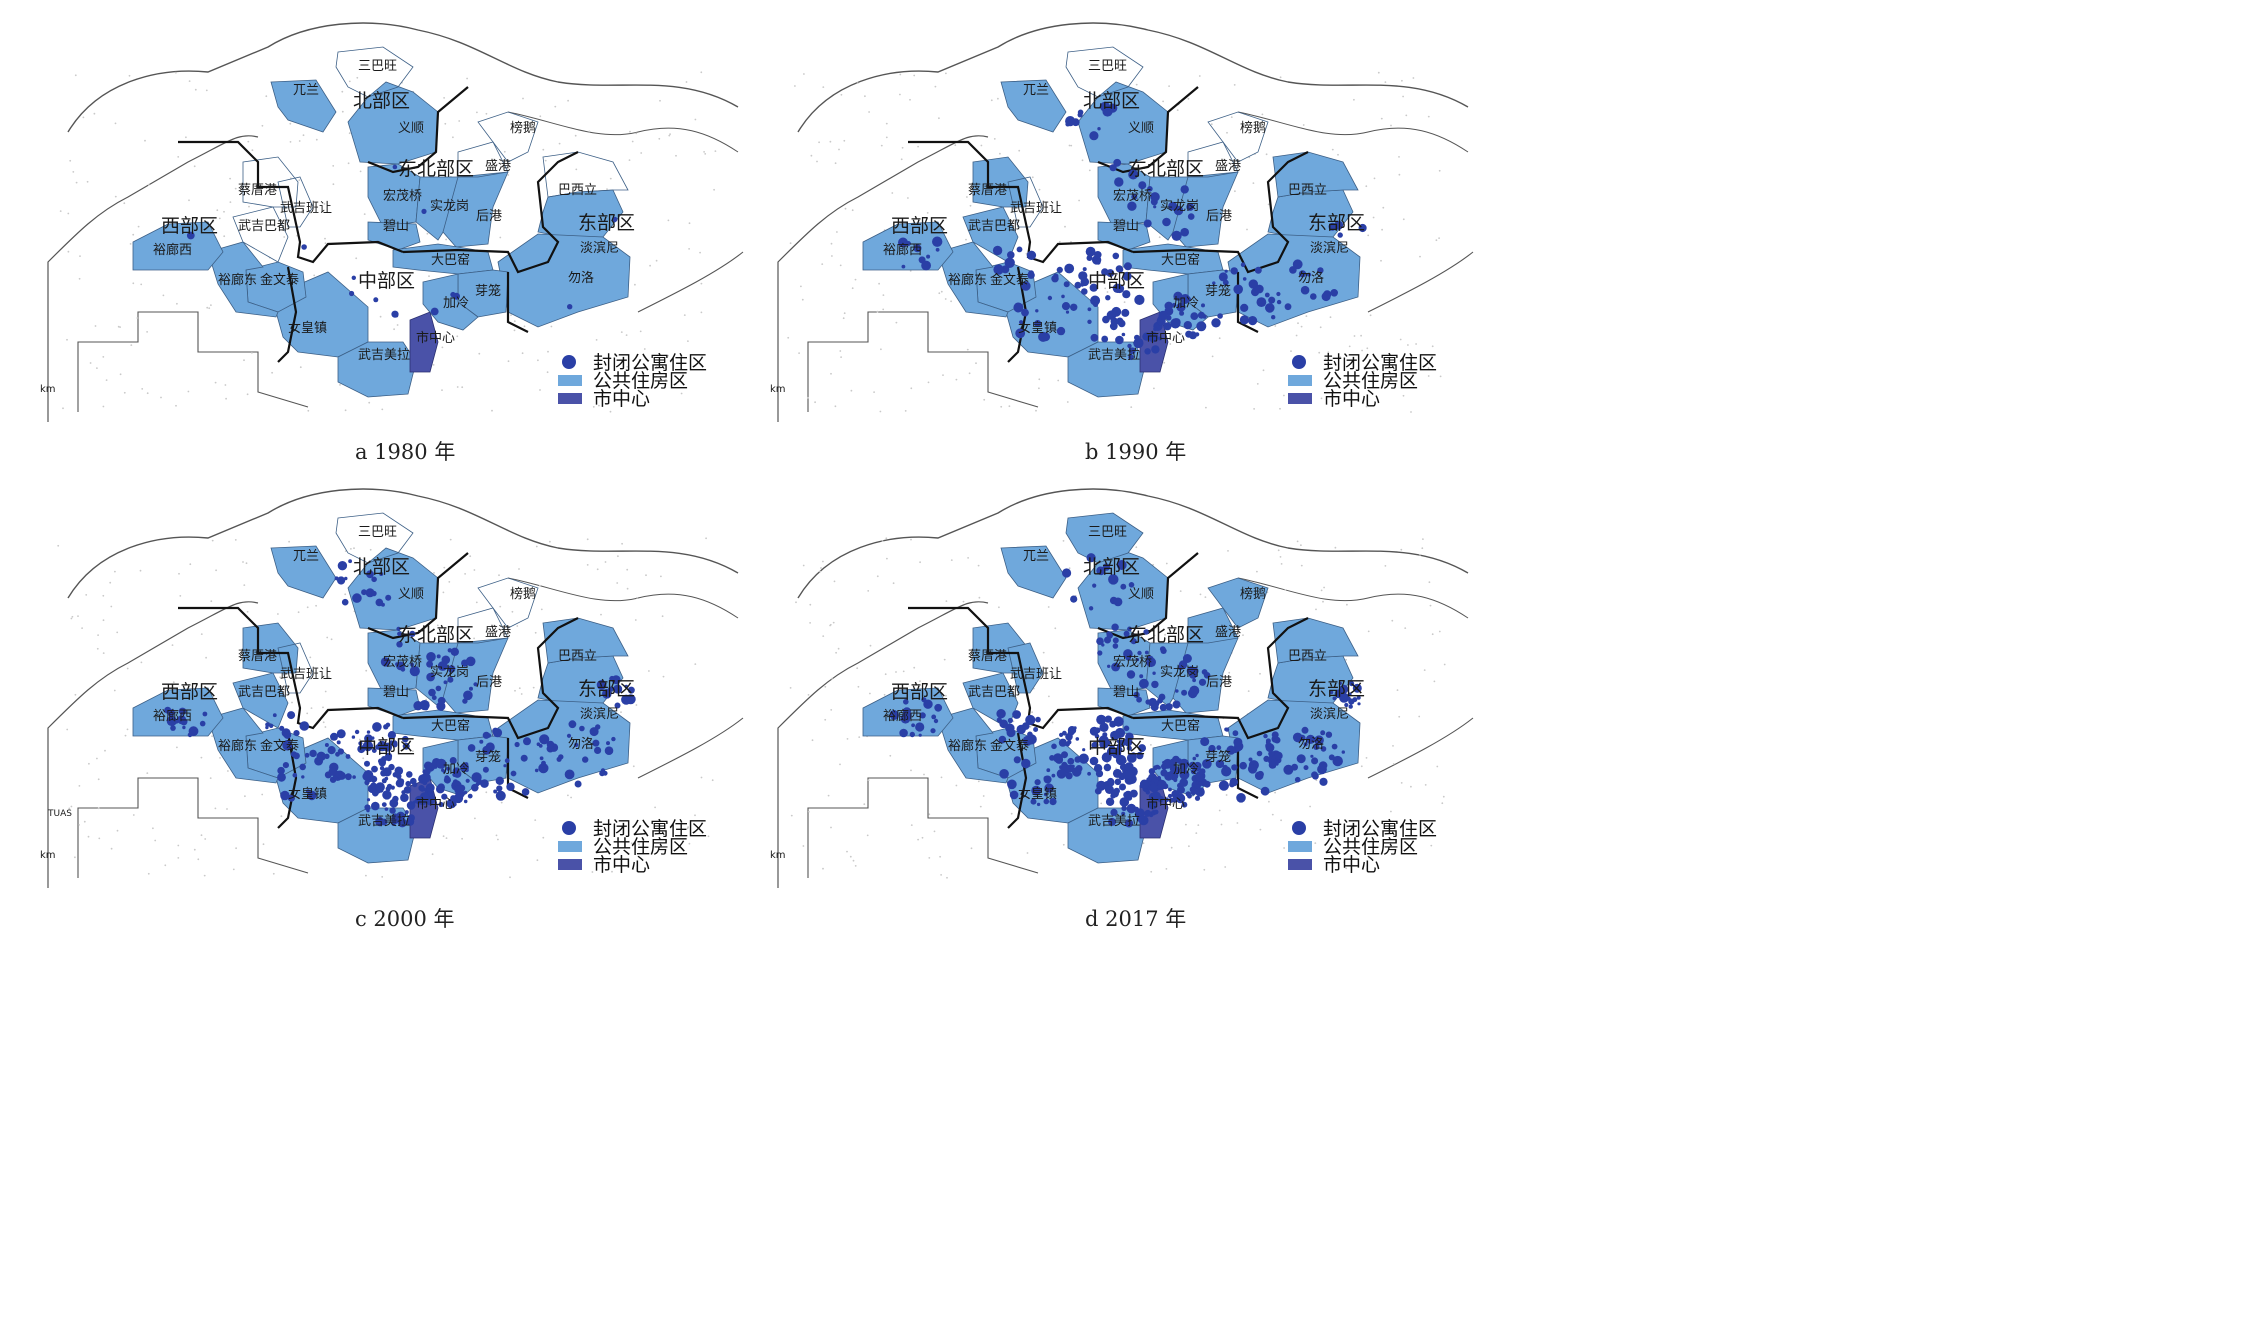 Image resolution: width=2245 pixels, height=1329 pixels. Describe the element at coordinates (483, 625) in the screenshot. I see `town-sengkang` at that location.